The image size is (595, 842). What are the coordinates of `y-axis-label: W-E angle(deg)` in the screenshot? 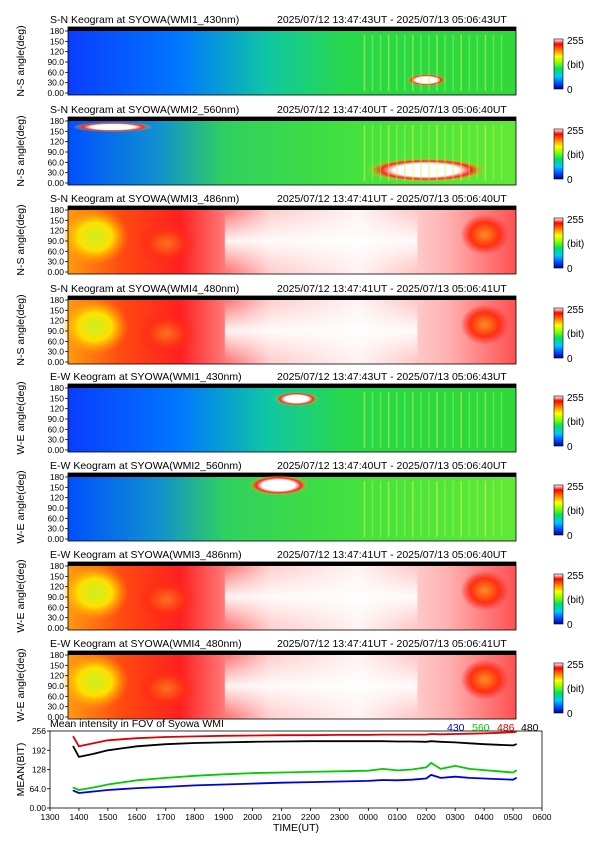 It's located at (21, 417).